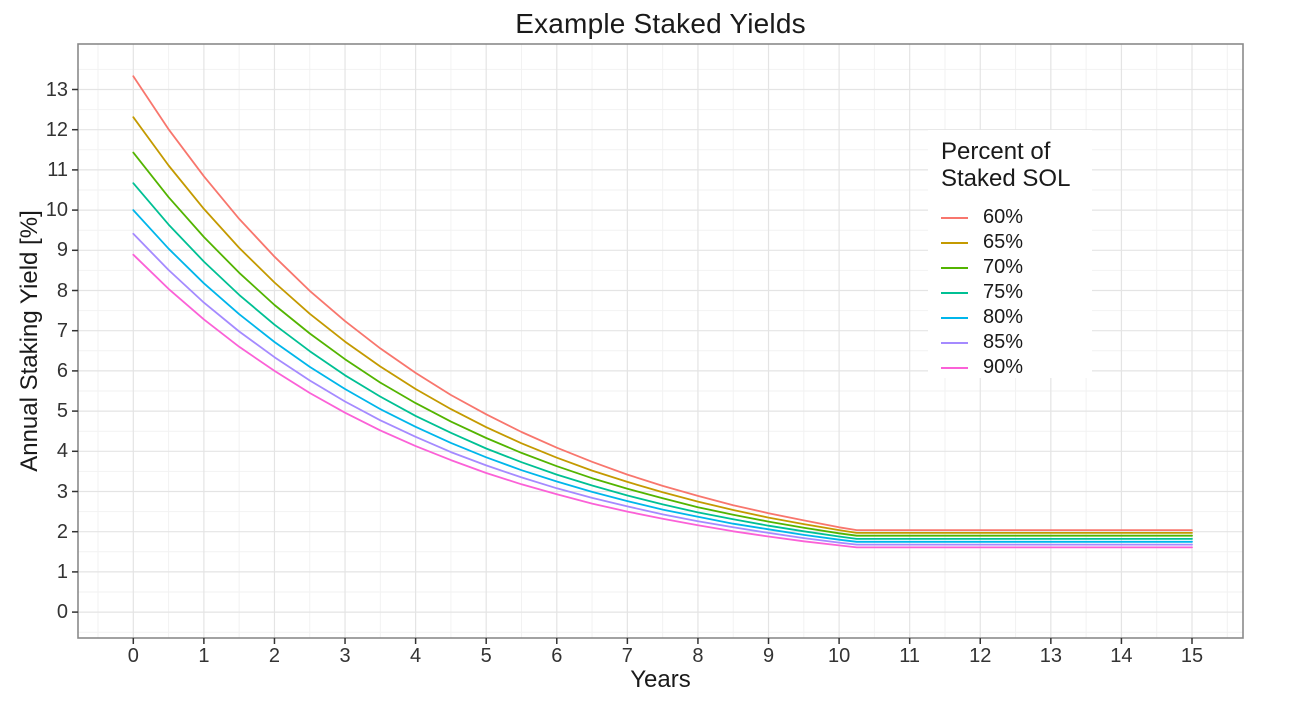  What do you see at coordinates (1003, 342) in the screenshot?
I see `legend-item-label: 85%` at bounding box center [1003, 342].